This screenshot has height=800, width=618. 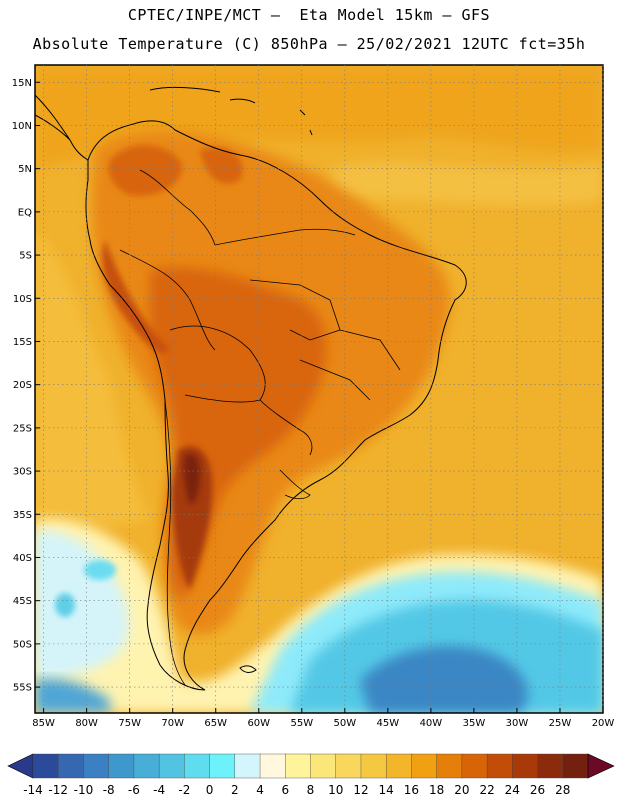 I want to click on colorbar-tick-label: -14, so click(x=33, y=790).